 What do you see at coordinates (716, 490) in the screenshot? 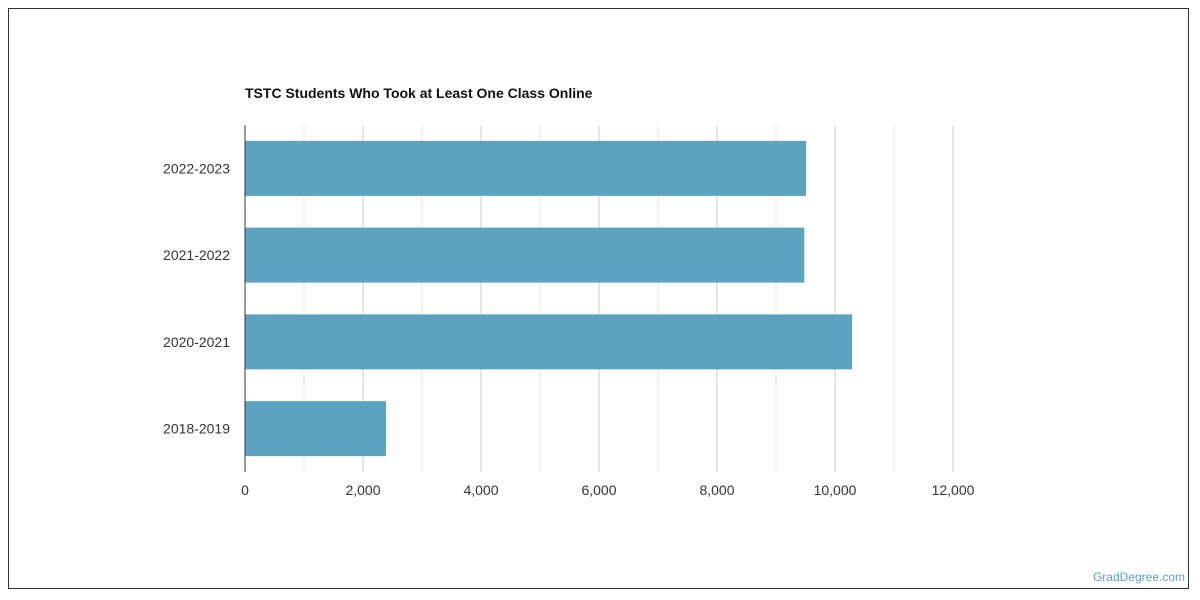
I see `x-tick-label: 8,000` at bounding box center [716, 490].